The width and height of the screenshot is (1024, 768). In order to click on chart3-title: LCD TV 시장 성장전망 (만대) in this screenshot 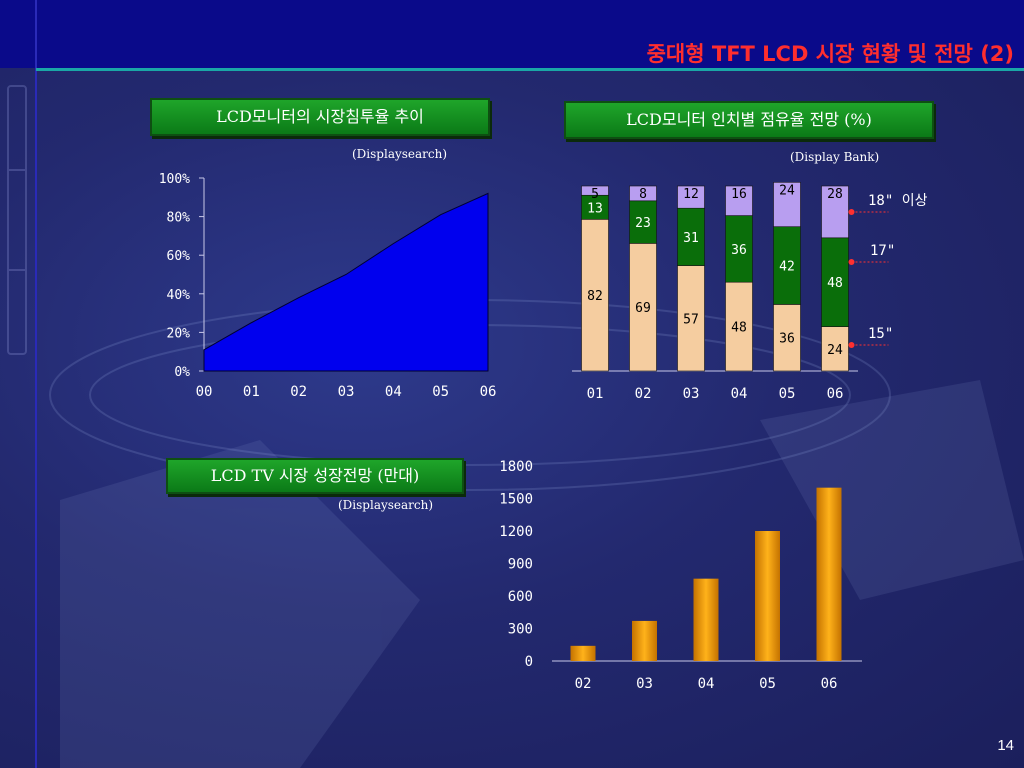, I will do `click(315, 475)`.